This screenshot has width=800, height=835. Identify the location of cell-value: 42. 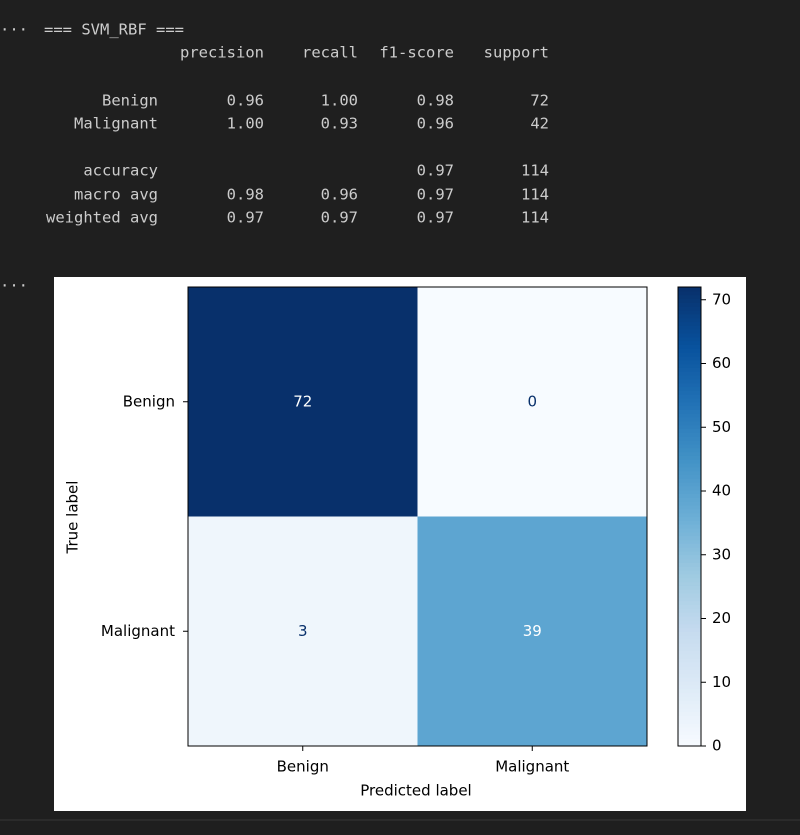
(539, 124).